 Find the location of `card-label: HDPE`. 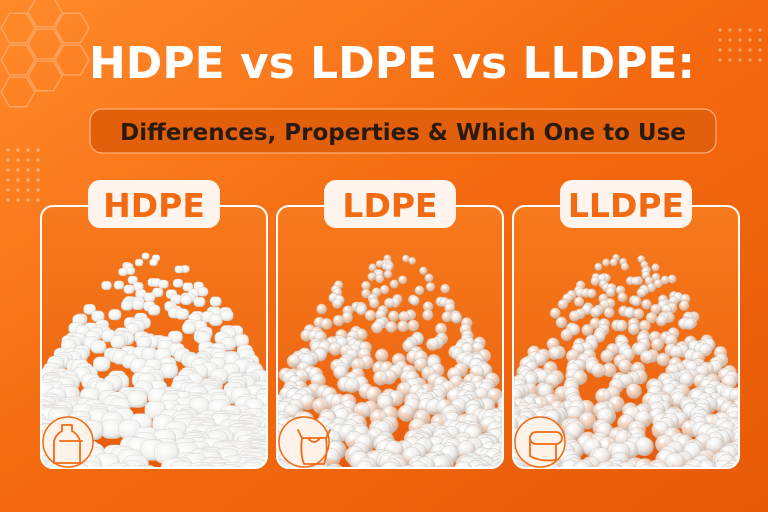

card-label: HDPE is located at coordinates (154, 205).